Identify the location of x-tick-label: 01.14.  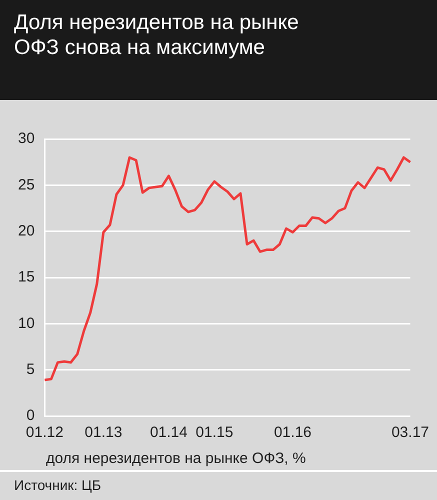
(169, 433).